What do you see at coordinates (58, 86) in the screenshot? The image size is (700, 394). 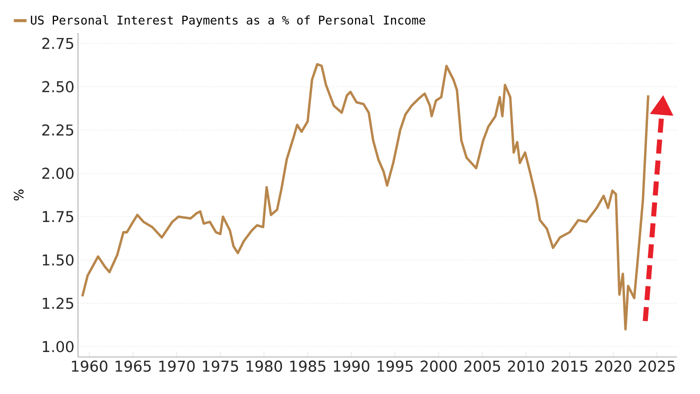 I see `y-tick-label: 2.50` at bounding box center [58, 86].